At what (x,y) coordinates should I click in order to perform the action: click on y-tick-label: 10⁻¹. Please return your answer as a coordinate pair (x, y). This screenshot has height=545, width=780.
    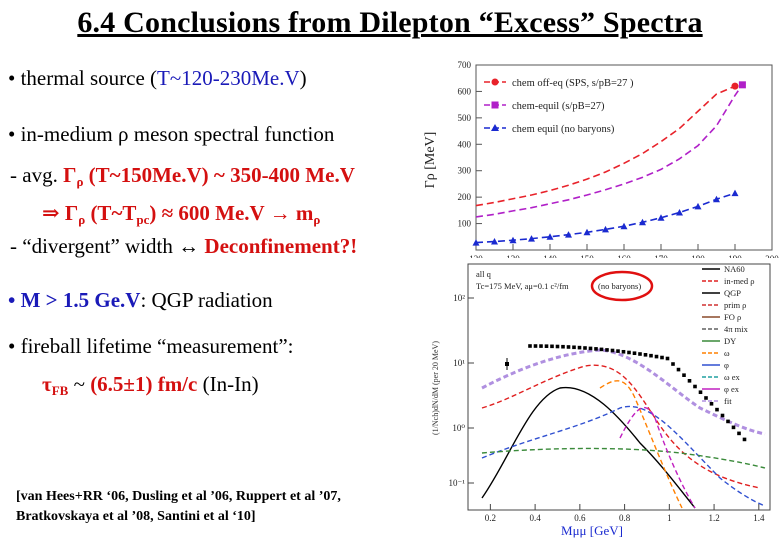
    Looking at the image, I should click on (457, 483).